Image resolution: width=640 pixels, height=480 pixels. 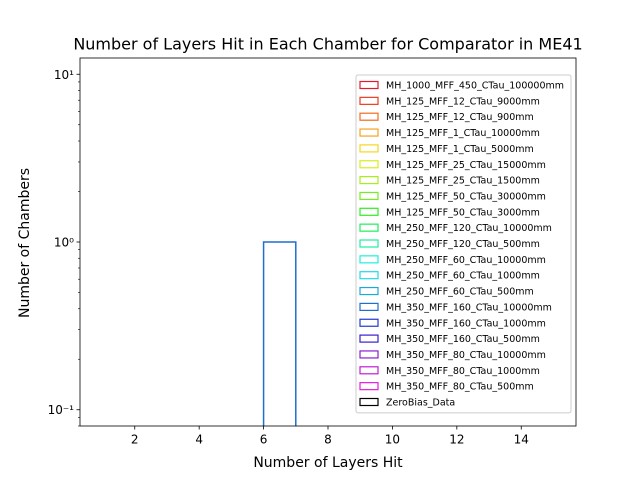 I want to click on legend-label: MH_250_MFF_60_CTau_10000mm, so click(x=466, y=260).